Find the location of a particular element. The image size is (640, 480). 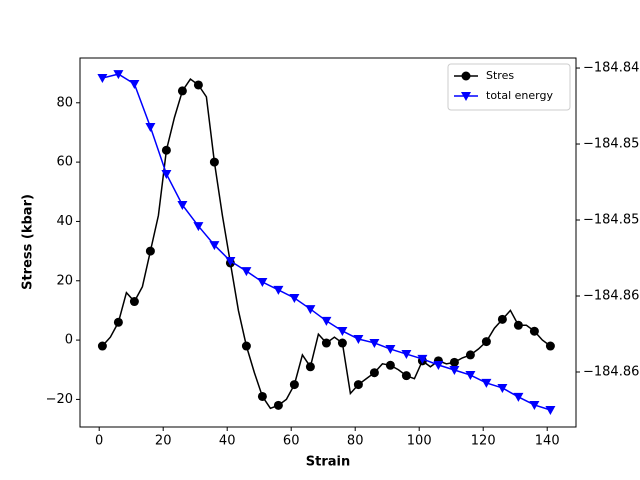

y2-tick-label: −184.84 is located at coordinates (611, 68).